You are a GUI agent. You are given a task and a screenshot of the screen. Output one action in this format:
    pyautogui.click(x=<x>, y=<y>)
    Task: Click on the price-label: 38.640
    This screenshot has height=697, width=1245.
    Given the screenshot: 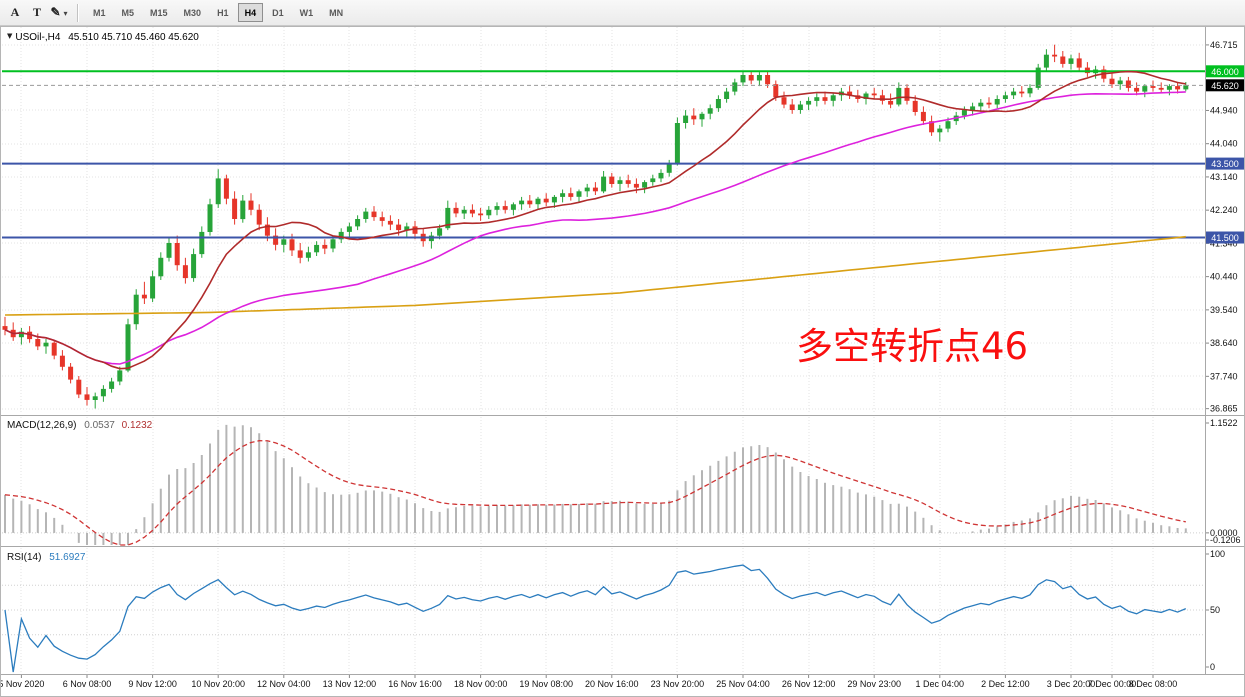 What is the action you would take?
    pyautogui.click(x=1224, y=343)
    